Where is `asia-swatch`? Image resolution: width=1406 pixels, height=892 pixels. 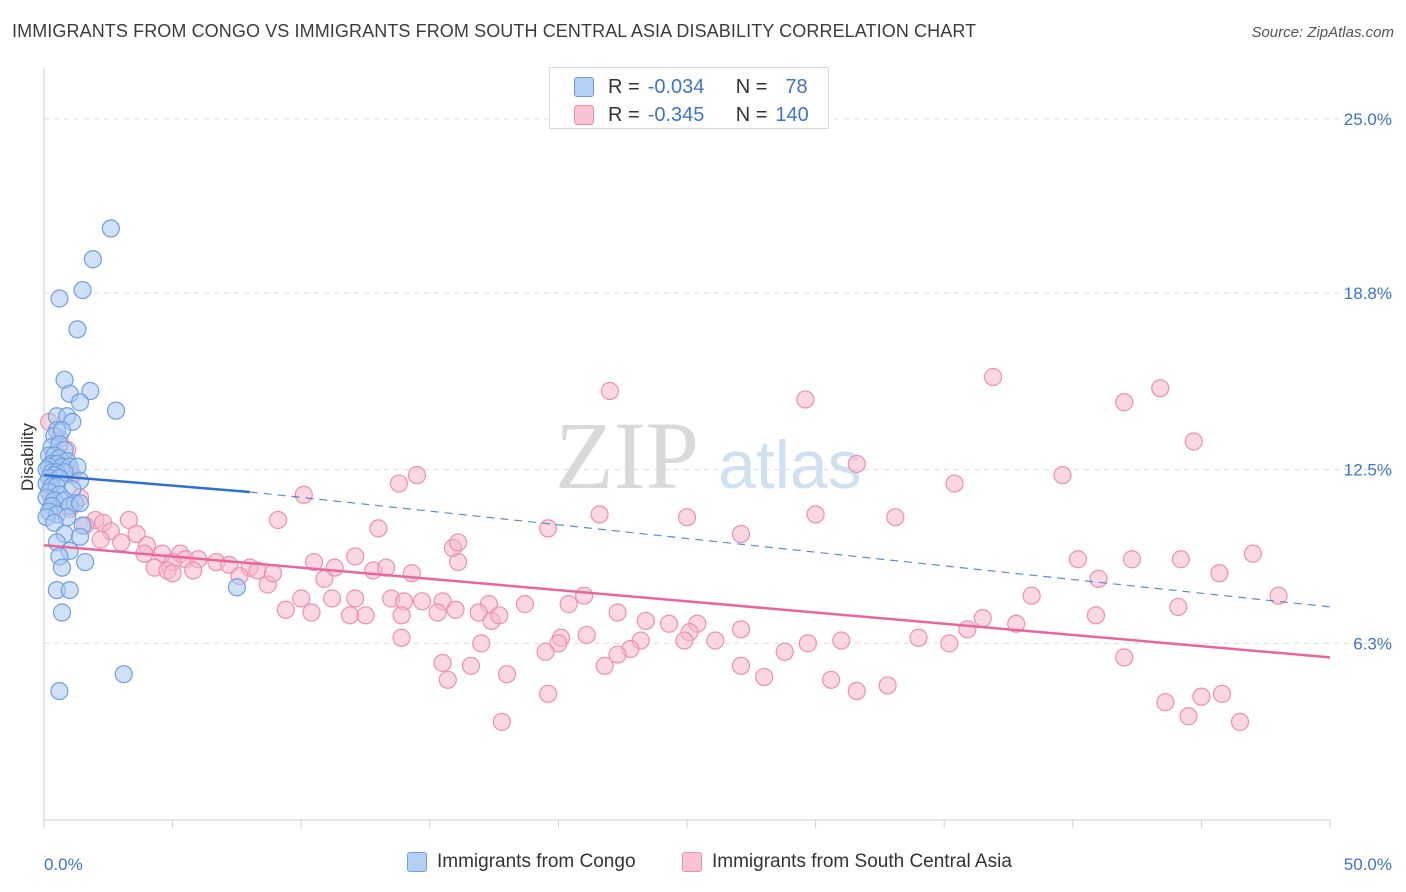
asia-swatch is located at coordinates (584, 115).